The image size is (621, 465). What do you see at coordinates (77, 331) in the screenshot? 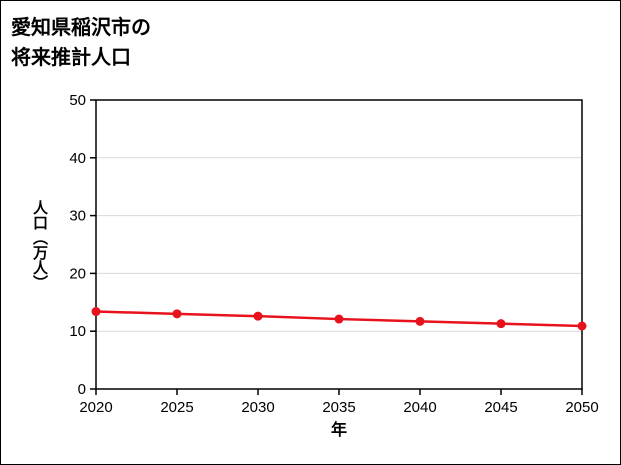
I see `y-tick-label: 10` at bounding box center [77, 331].